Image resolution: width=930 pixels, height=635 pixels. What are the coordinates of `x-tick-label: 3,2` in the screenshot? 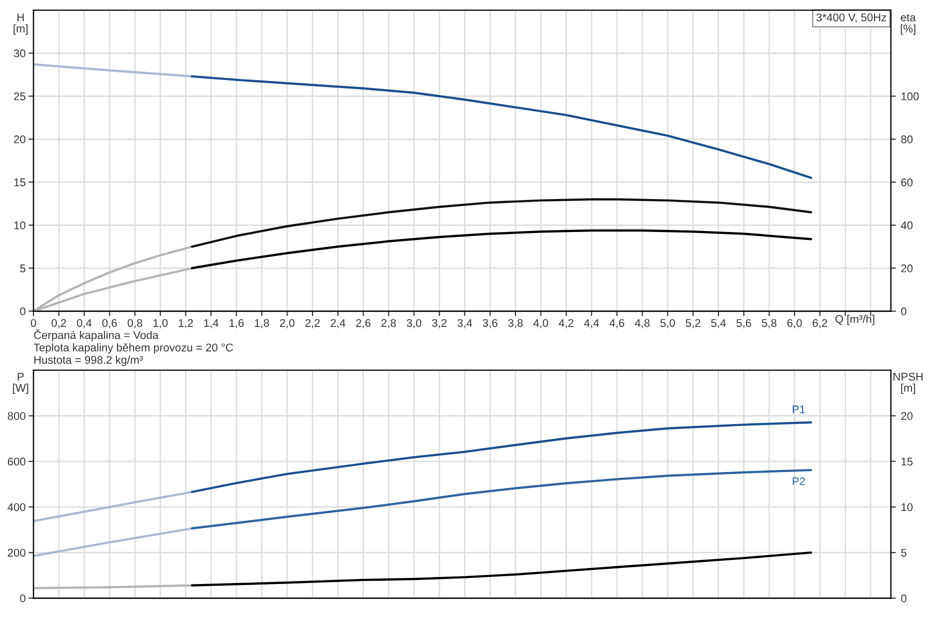 It's located at (439, 323).